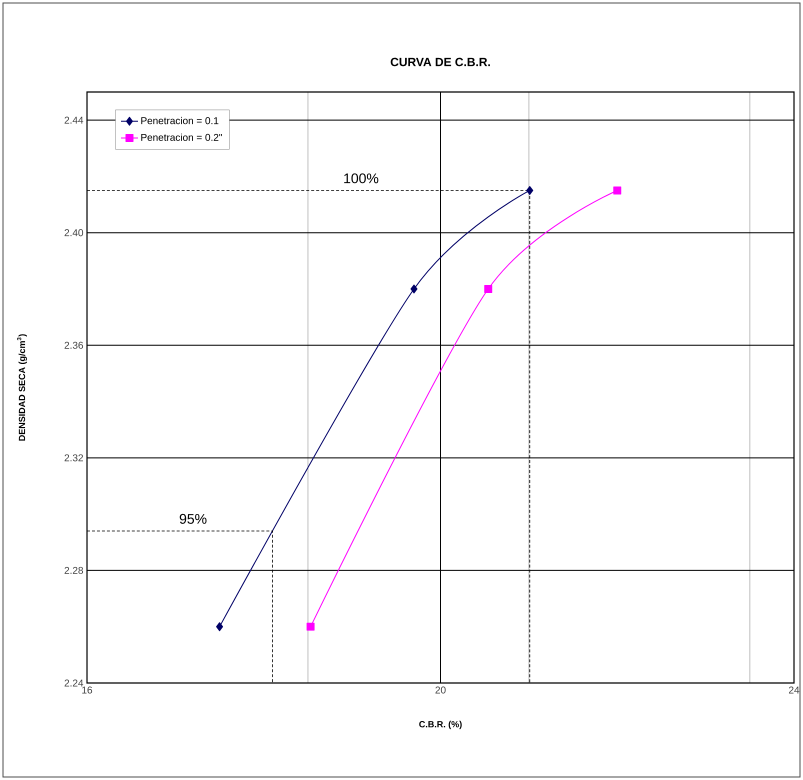 This screenshot has height=780, width=803. Describe the element at coordinates (794, 690) in the screenshot. I see `x-tick-label: 24` at that location.